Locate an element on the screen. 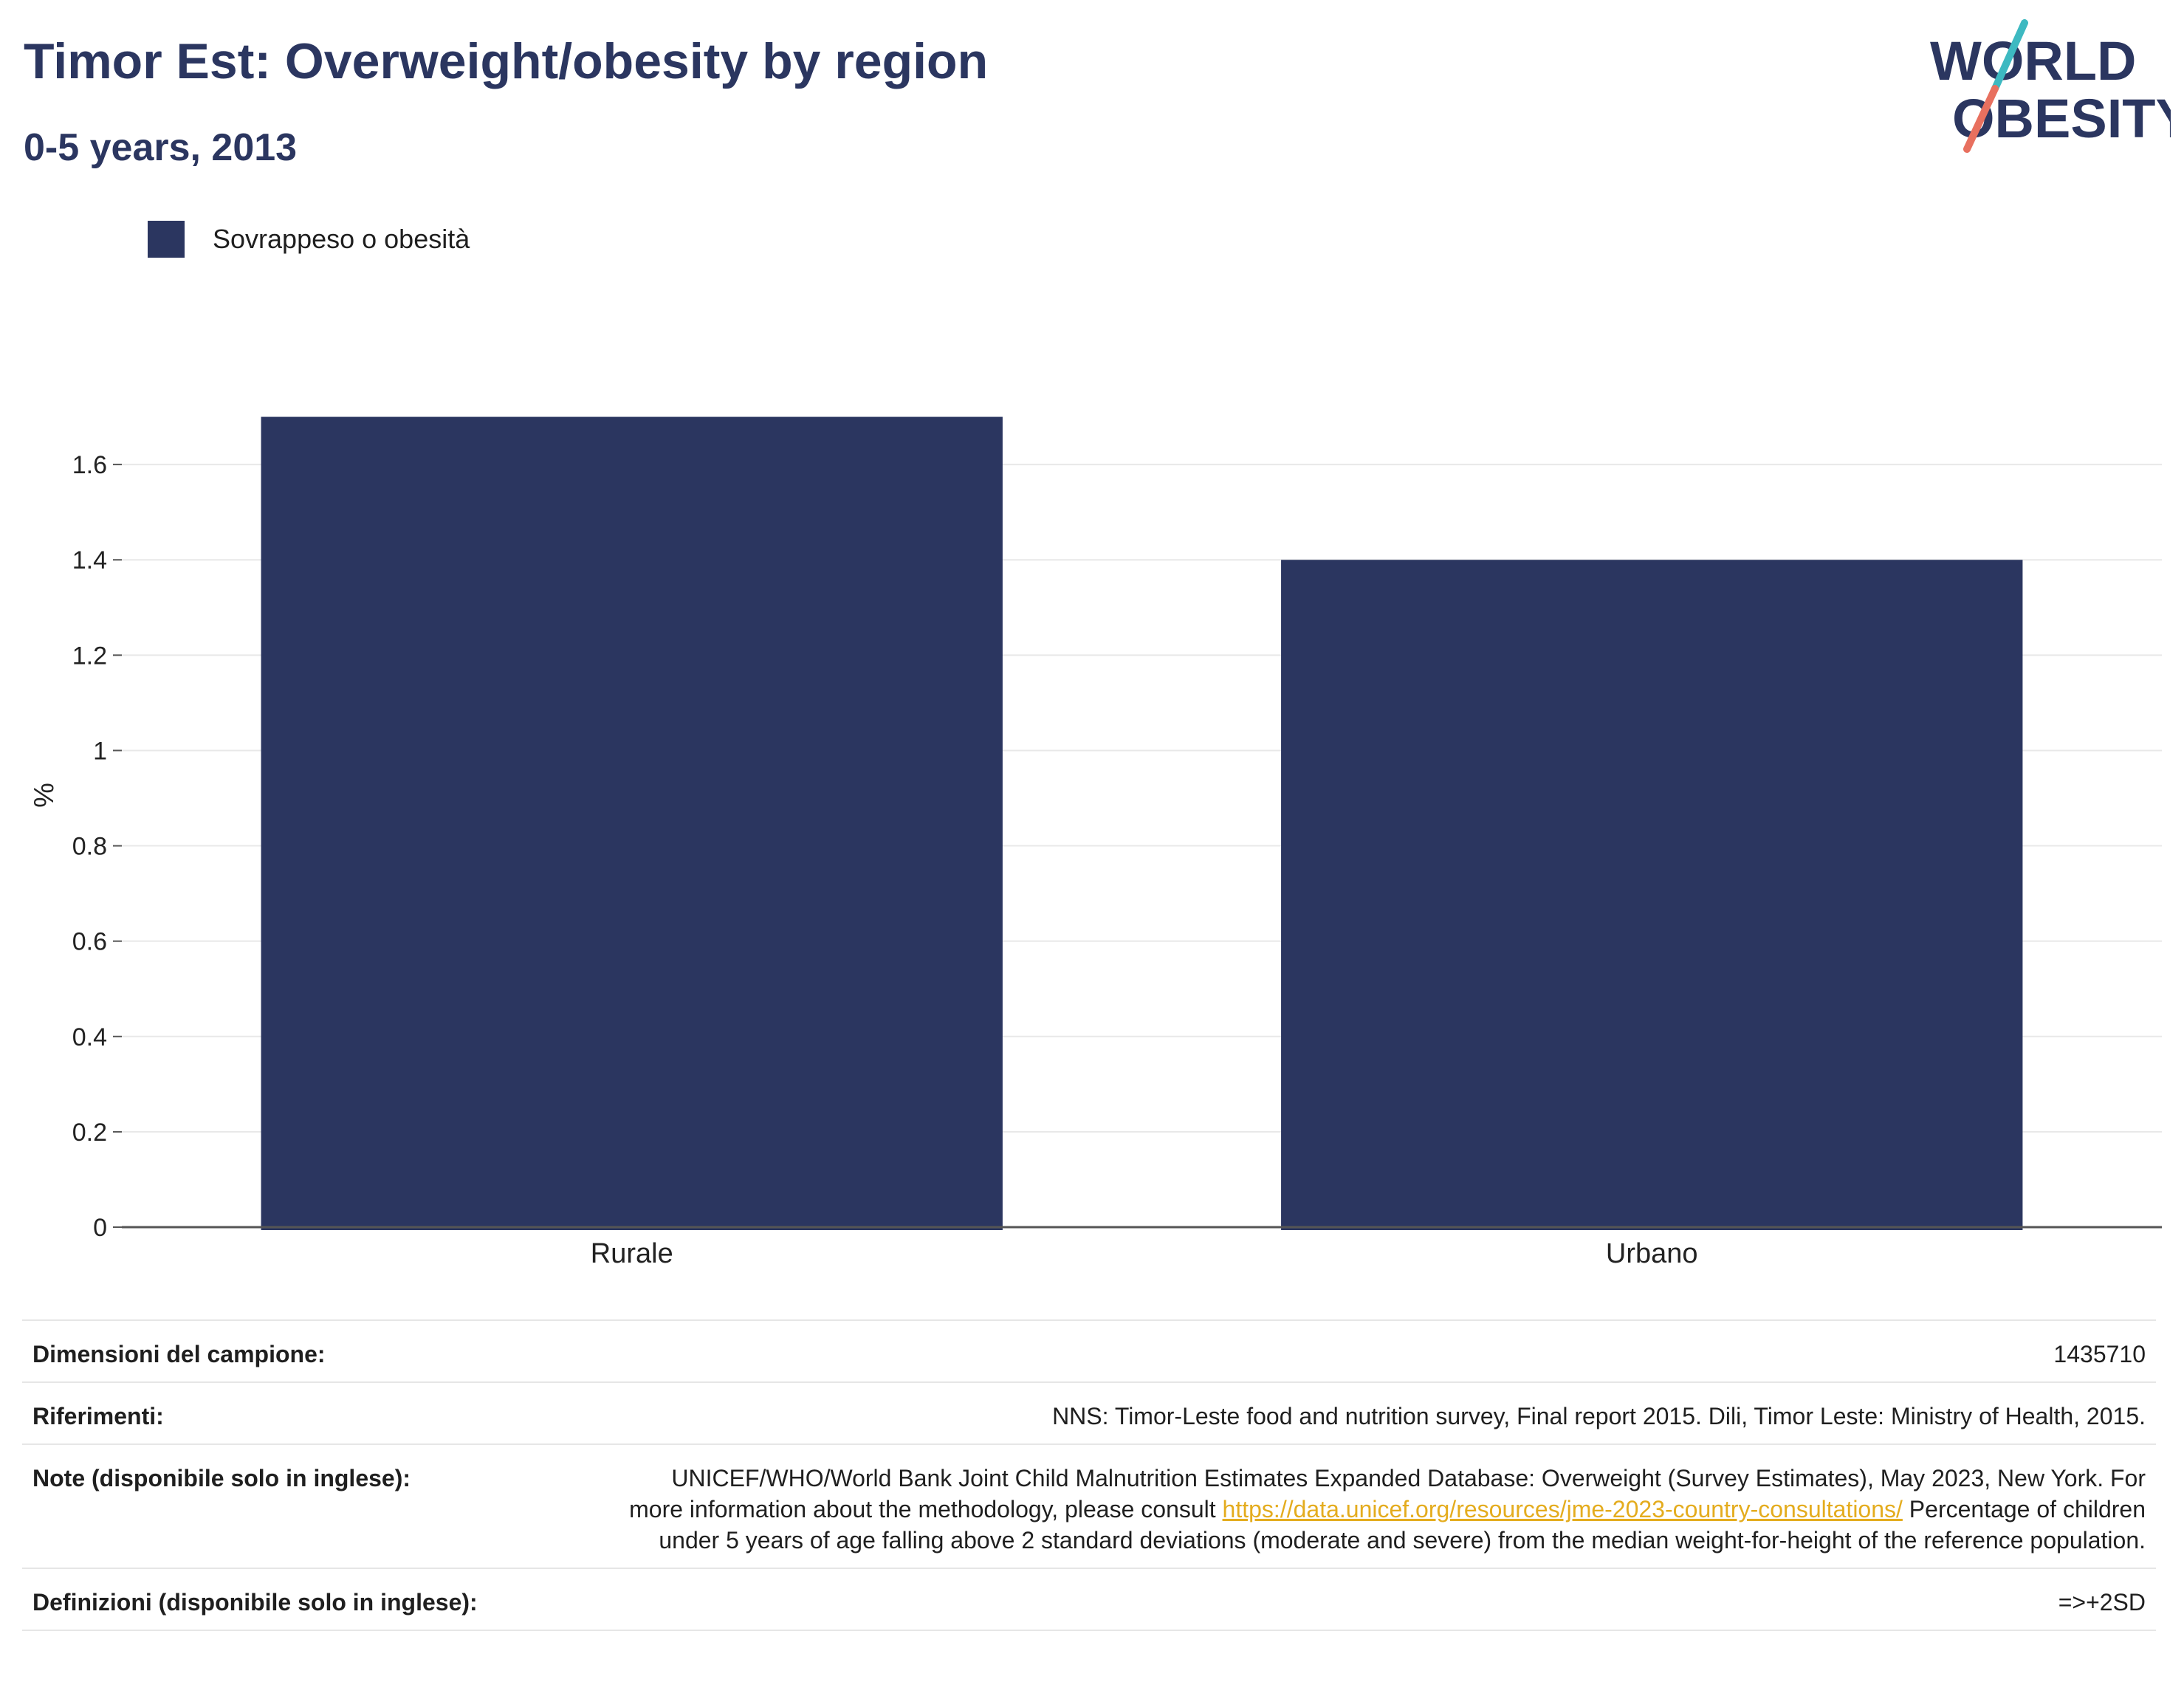  y-tick-label: 1 is located at coordinates (100, 751).